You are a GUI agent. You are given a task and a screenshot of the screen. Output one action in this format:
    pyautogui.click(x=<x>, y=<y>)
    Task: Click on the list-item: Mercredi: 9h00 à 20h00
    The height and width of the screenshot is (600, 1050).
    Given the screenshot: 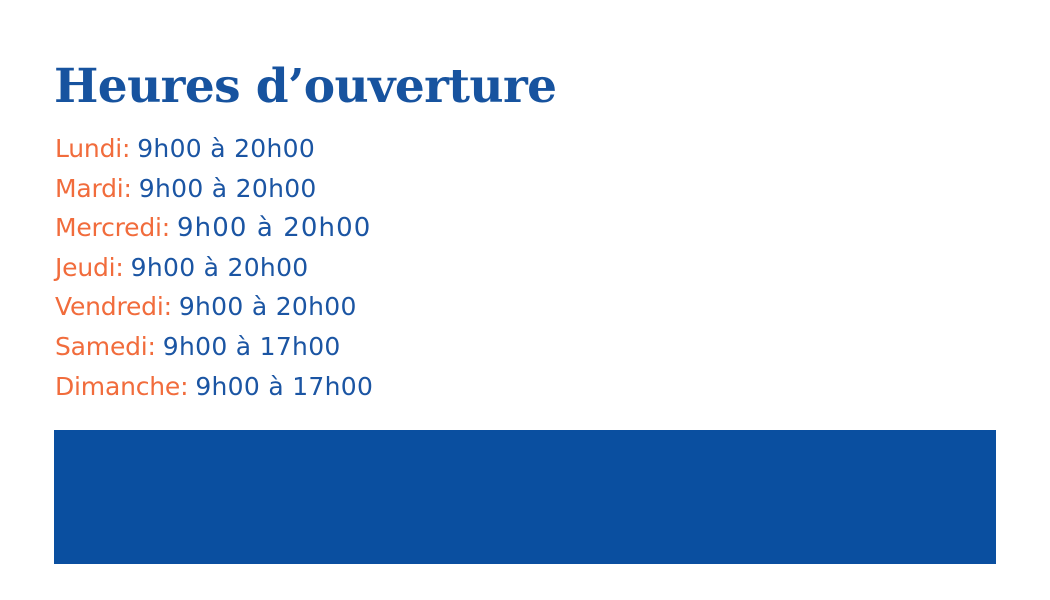 What is the action you would take?
    pyautogui.click(x=355, y=228)
    